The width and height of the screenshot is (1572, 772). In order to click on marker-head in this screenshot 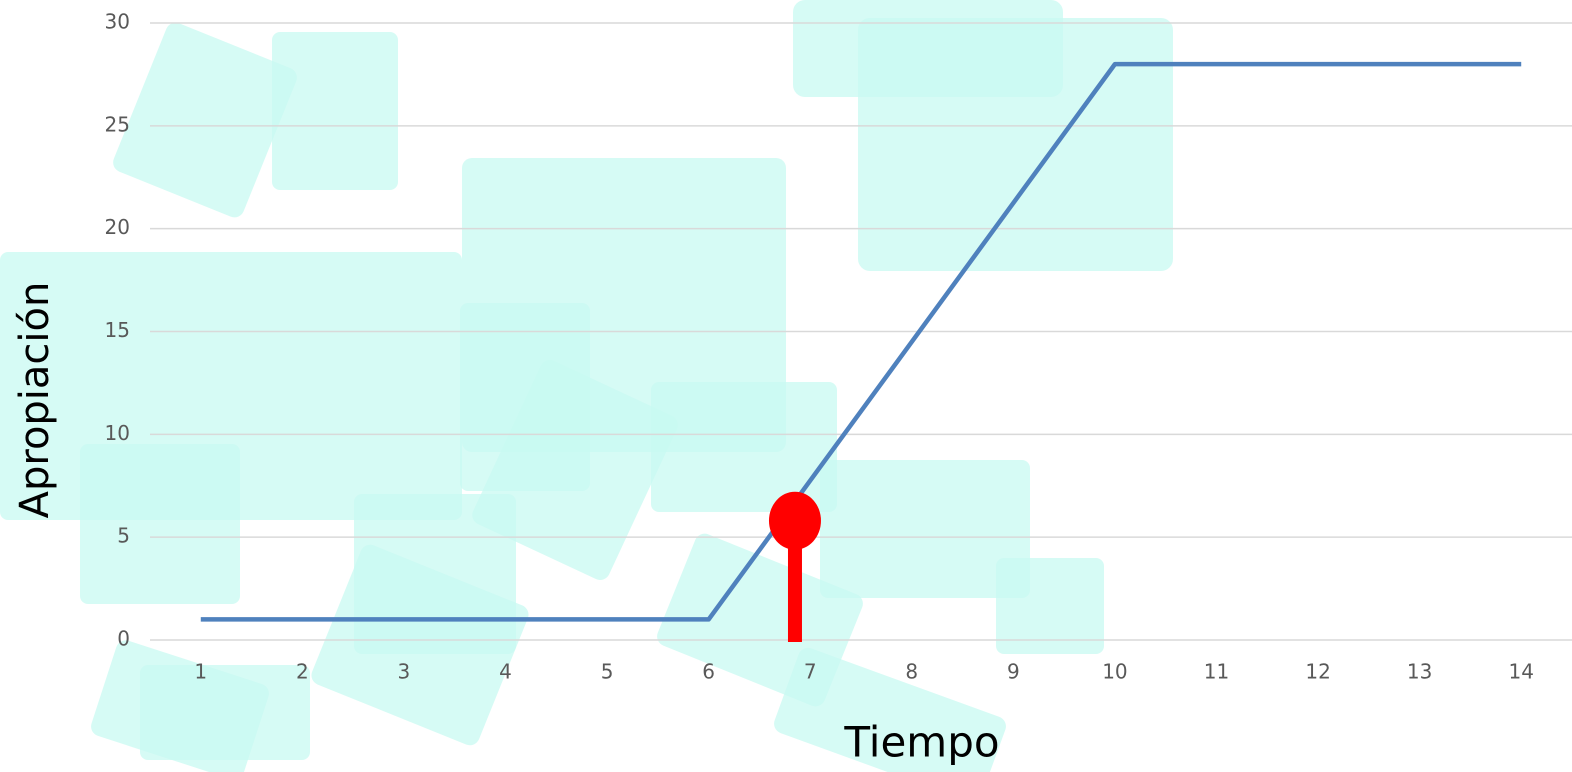, I will do `click(794, 520)`.